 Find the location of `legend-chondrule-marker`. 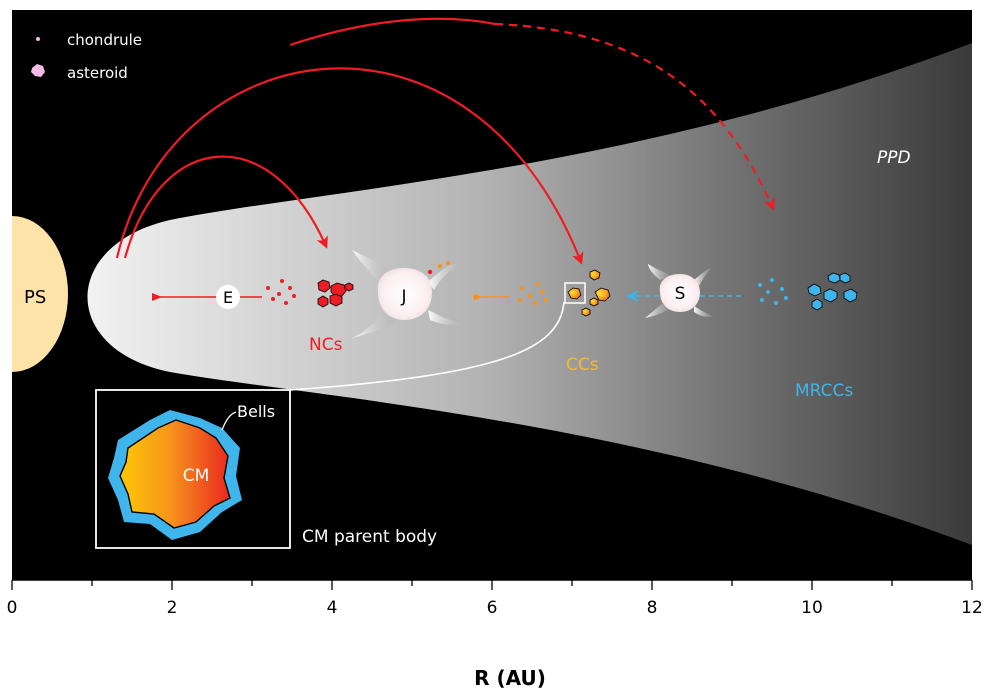

legend-chondrule-marker is located at coordinates (38, 39).